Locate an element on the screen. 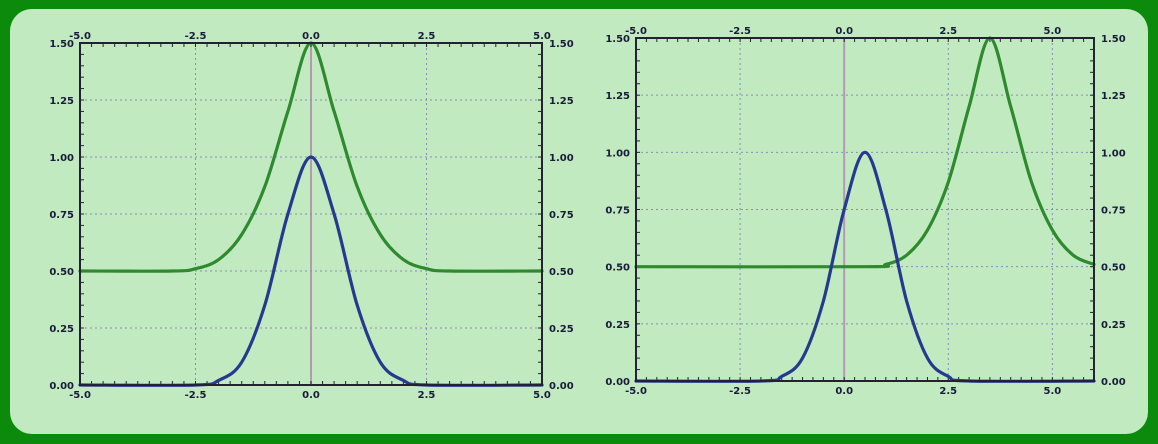 This screenshot has height=444, width=1158. chart1-y-tick-label-right: 1.25 is located at coordinates (561, 101).